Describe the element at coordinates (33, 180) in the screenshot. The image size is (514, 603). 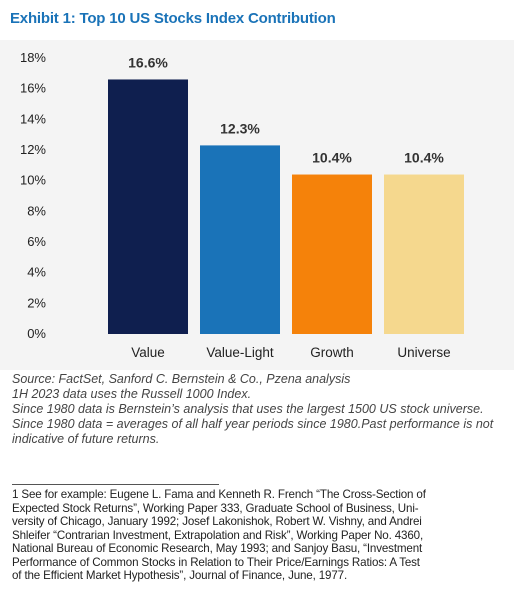
I see `y-tick-label: 10%` at that location.